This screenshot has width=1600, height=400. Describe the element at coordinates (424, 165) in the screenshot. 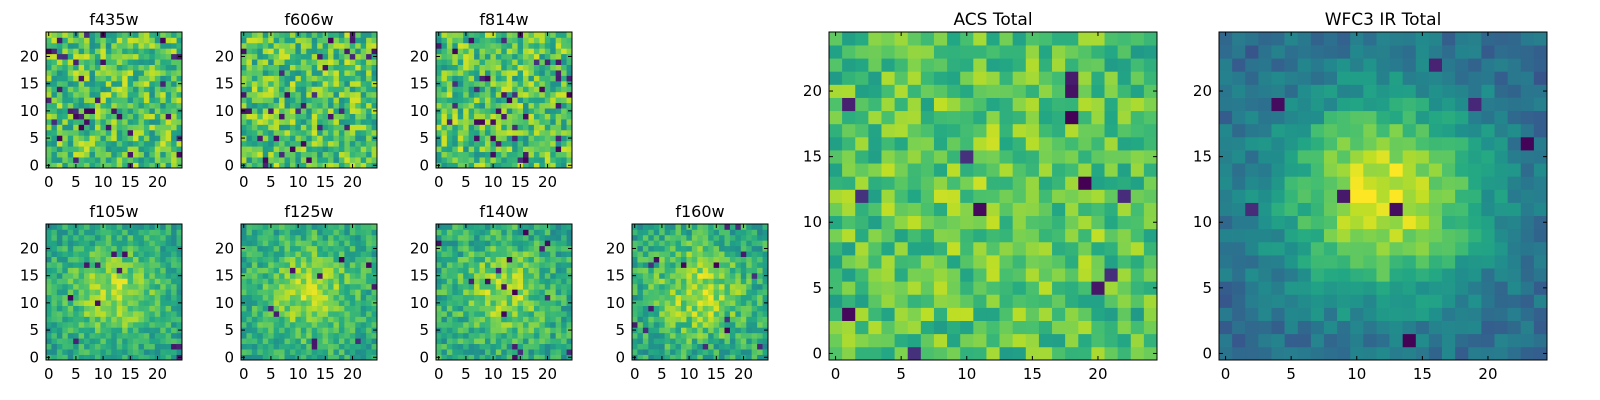

I see `y-tick-label: 0` at that location.